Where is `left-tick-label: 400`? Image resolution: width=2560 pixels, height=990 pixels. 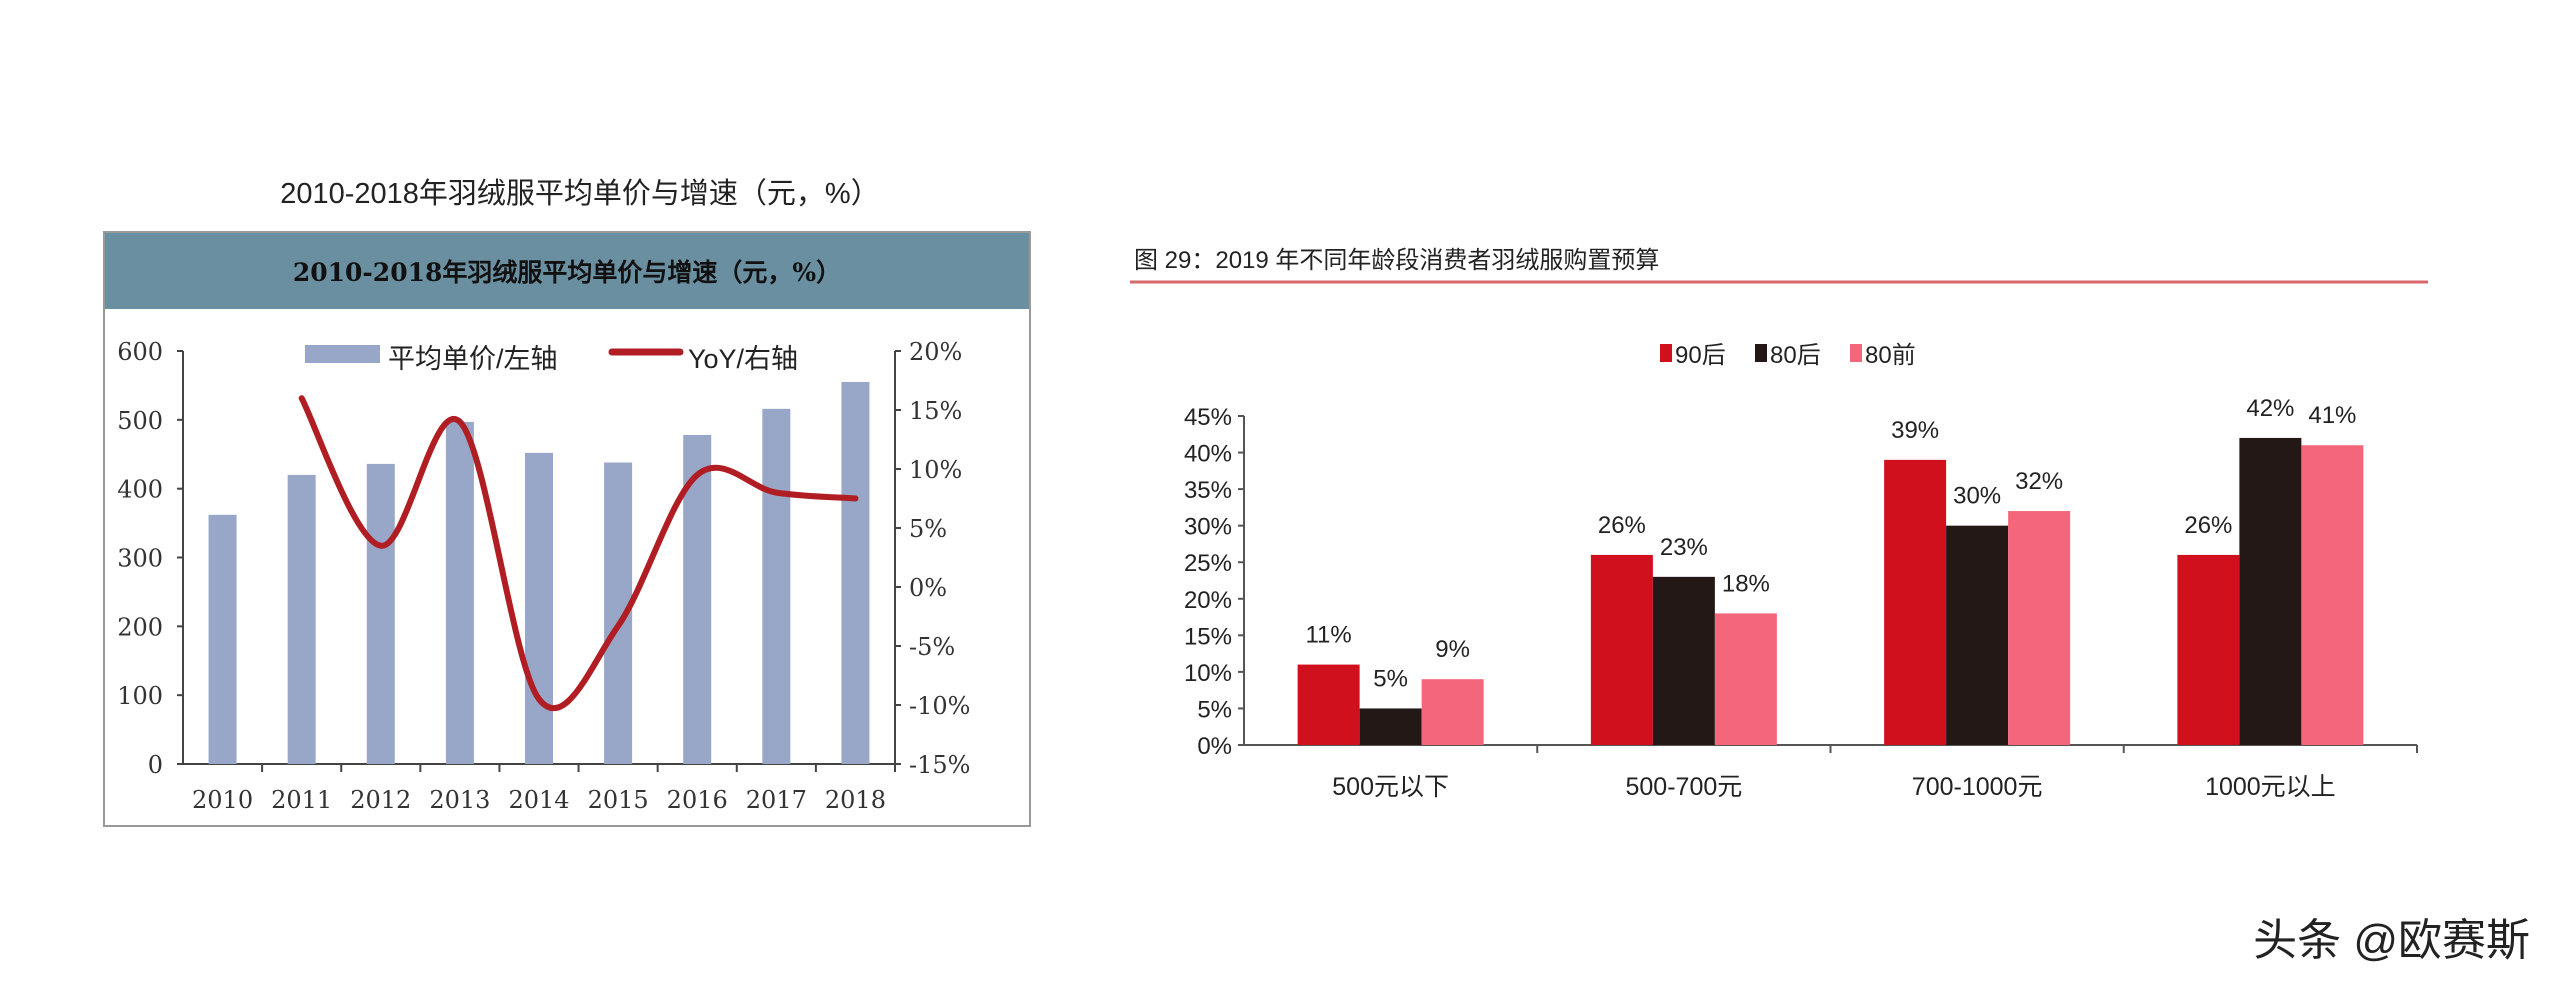
left-tick-label: 400 is located at coordinates (140, 490).